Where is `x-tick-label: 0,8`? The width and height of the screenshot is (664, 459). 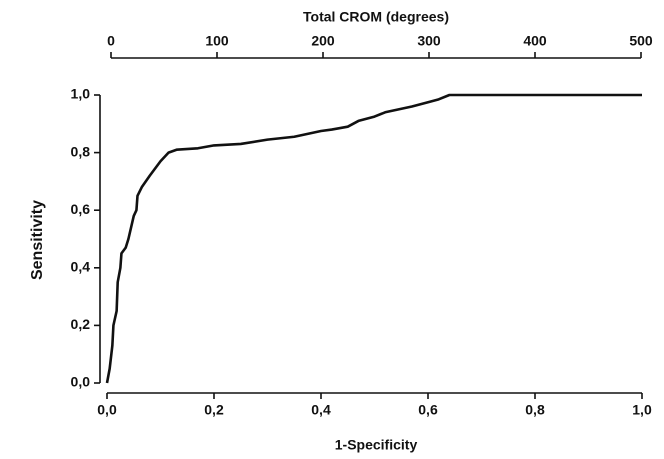
x-tick-label: 0,8 is located at coordinates (535, 410).